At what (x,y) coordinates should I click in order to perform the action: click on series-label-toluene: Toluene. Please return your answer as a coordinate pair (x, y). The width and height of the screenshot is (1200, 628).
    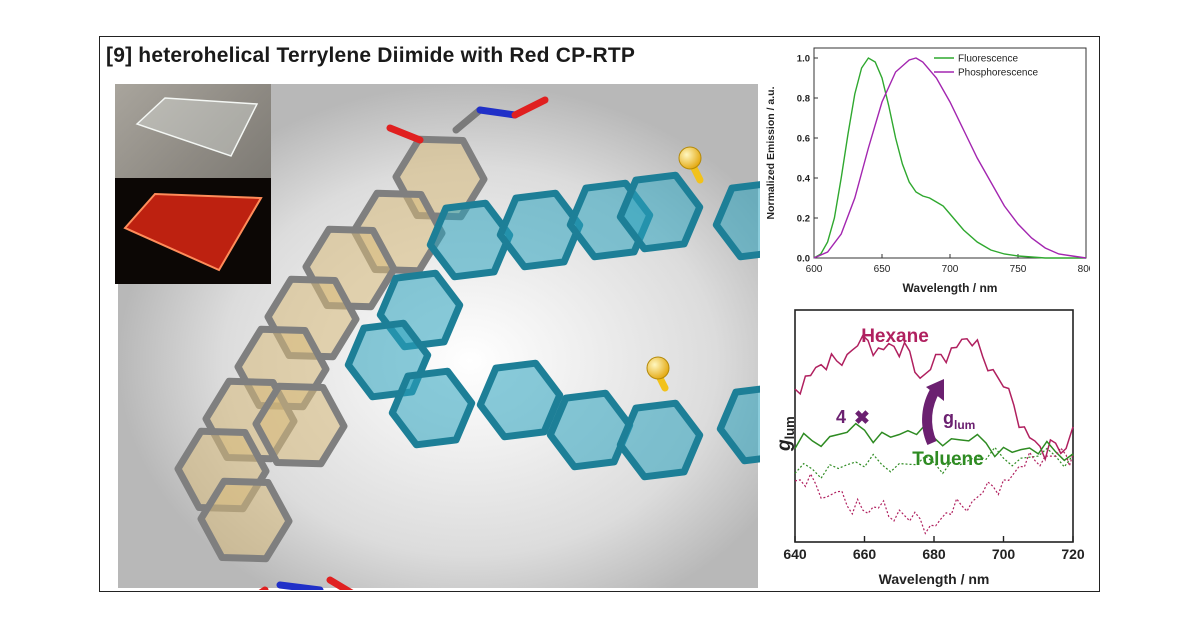
    Looking at the image, I should click on (947, 459).